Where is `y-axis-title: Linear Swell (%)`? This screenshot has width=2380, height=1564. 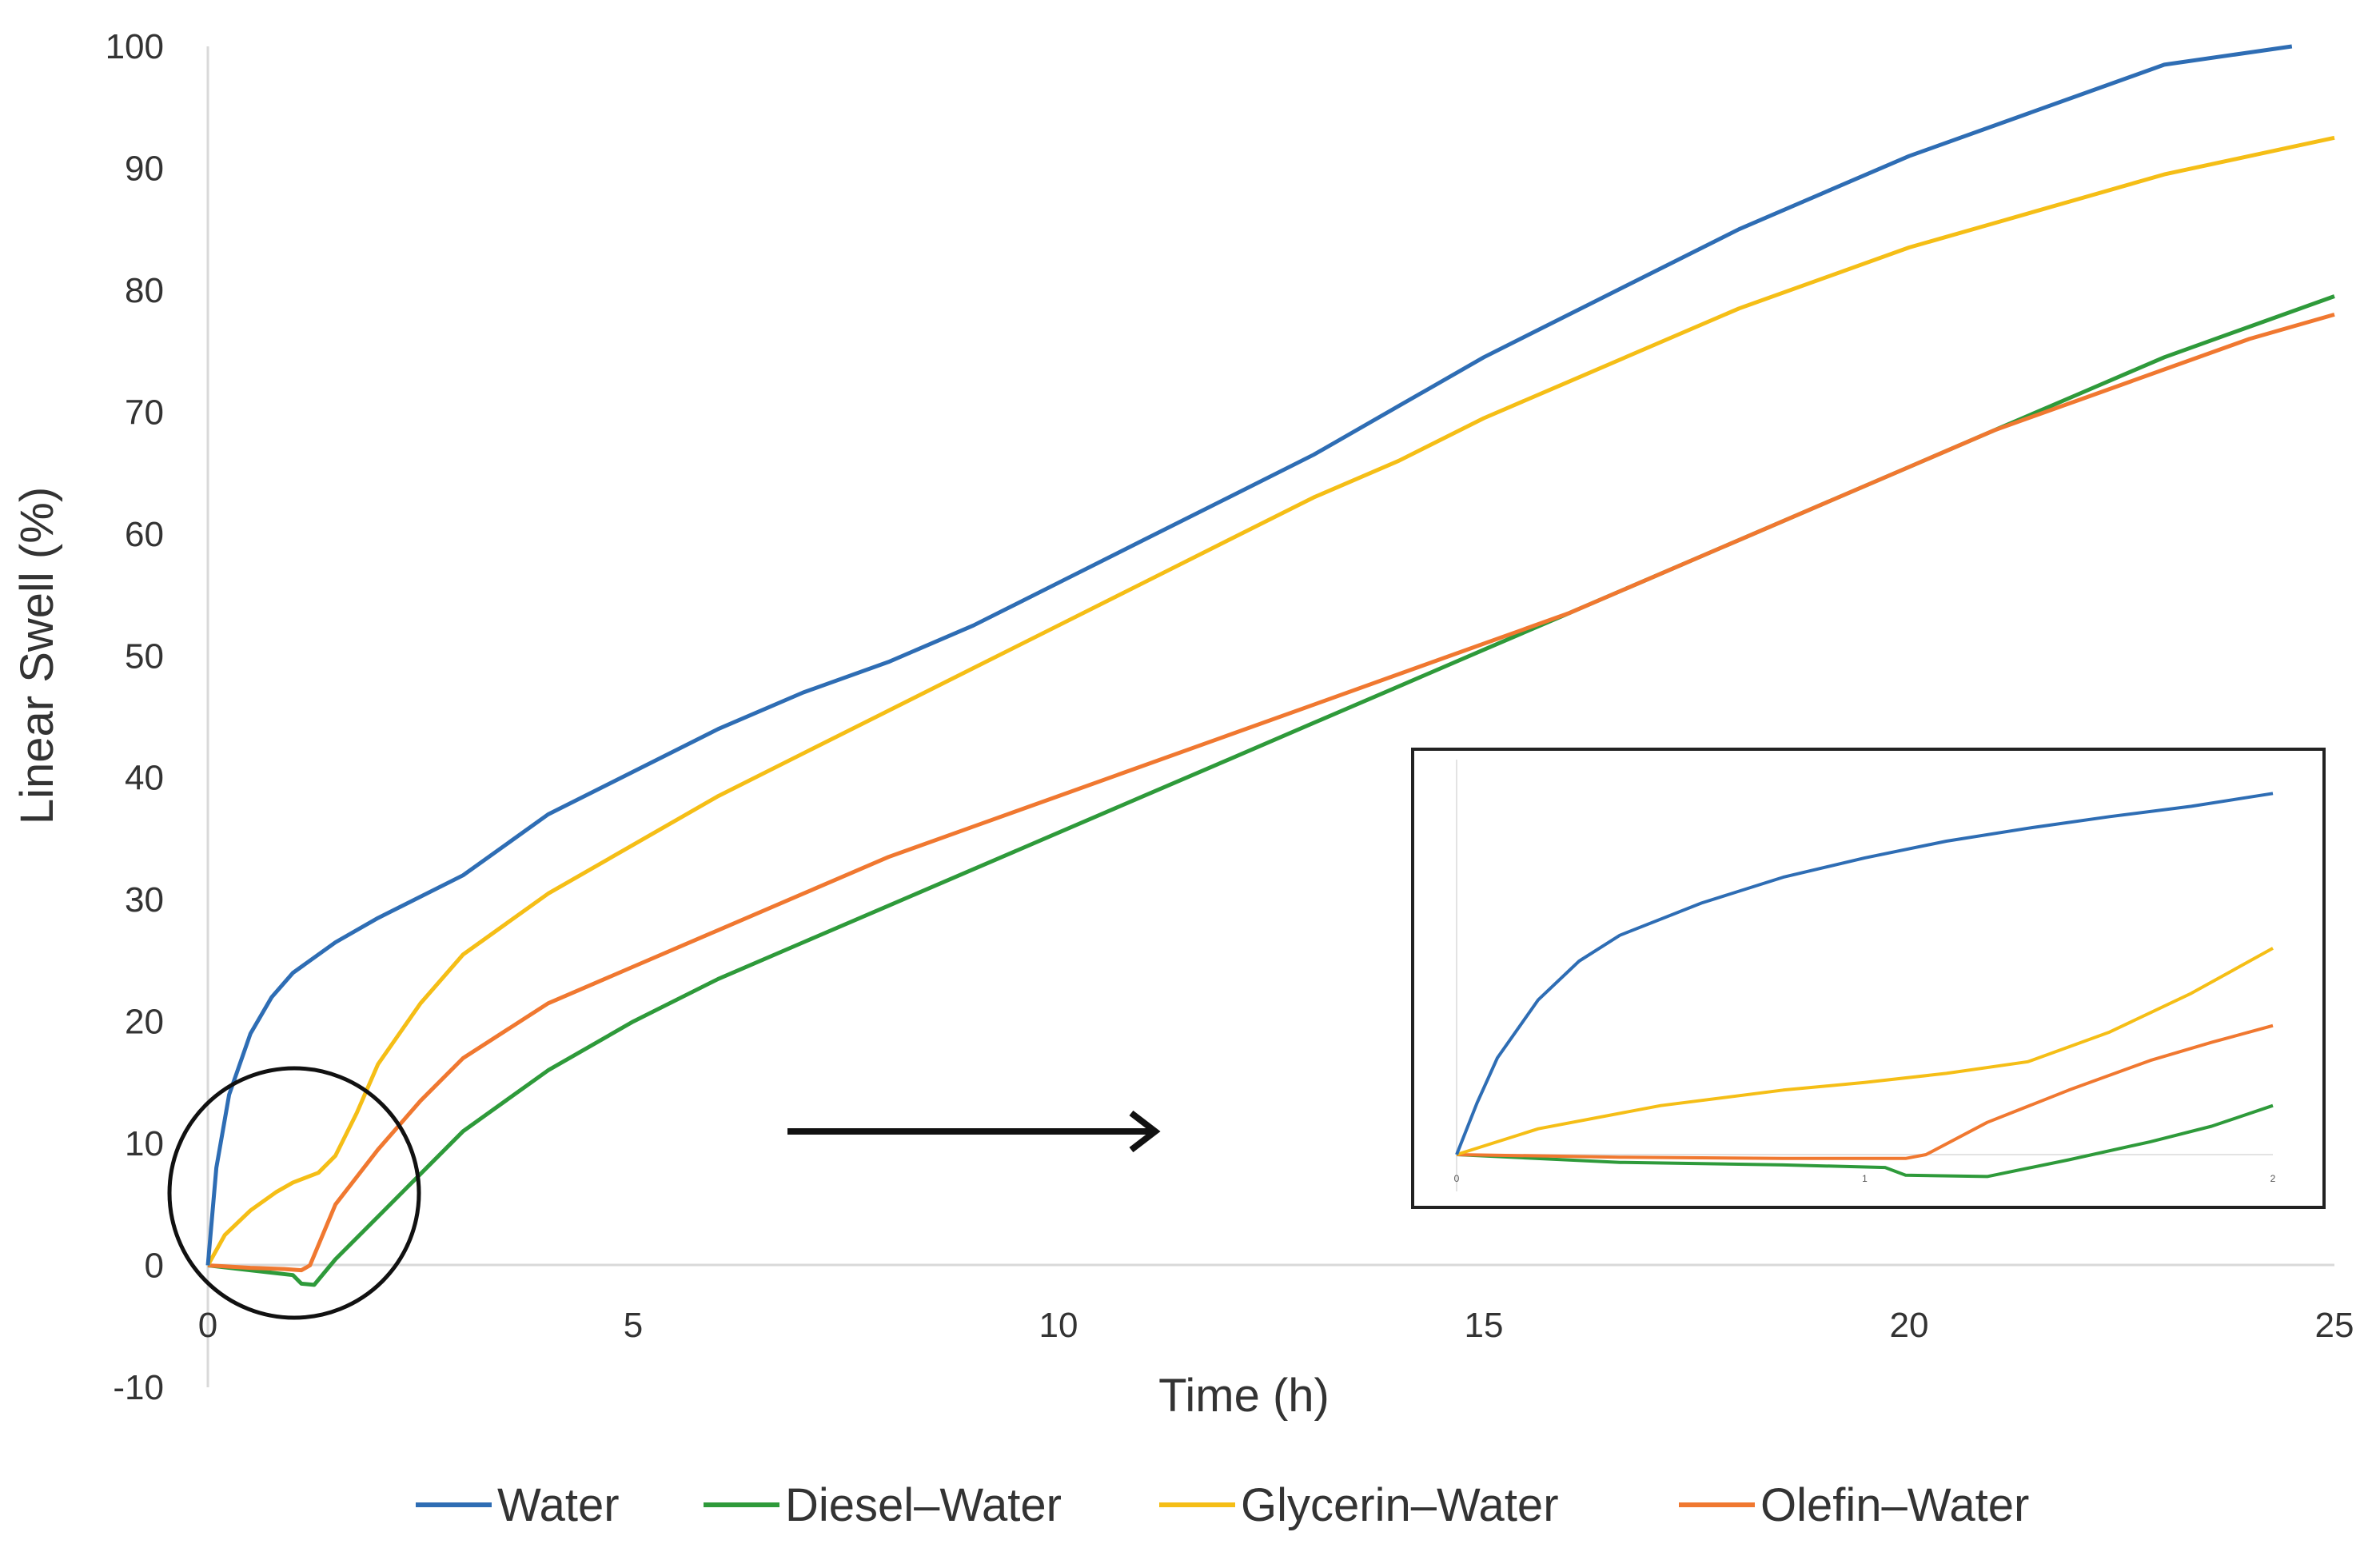
y-axis-title: Linear Swell (%) is located at coordinates (37, 656).